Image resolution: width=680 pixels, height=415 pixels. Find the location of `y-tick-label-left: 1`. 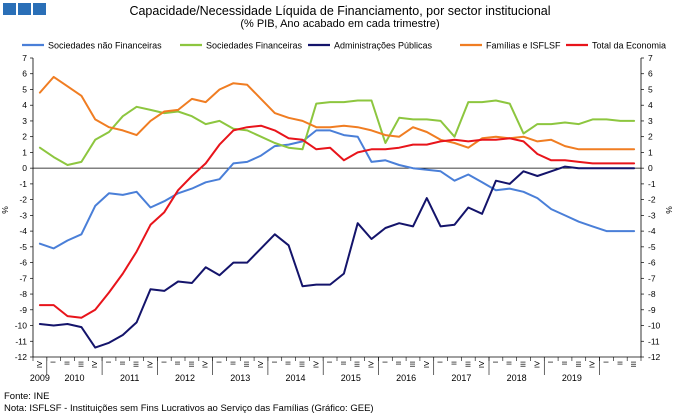

y-tick-label-left: 1 is located at coordinates (24, 152).